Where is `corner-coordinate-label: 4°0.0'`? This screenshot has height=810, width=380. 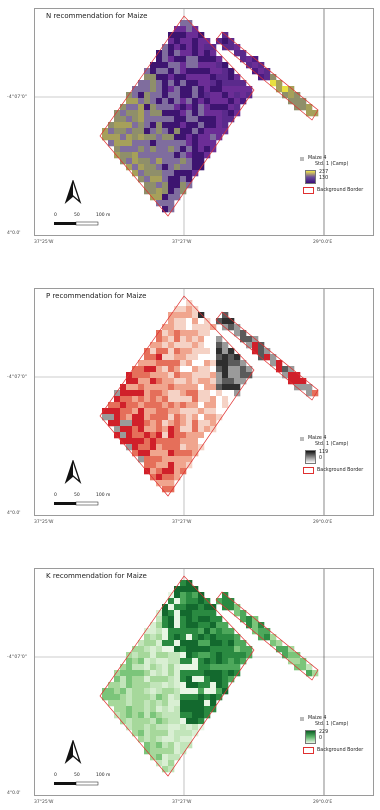 corner-coordinate-label: 4°0.0' is located at coordinates (14, 233).